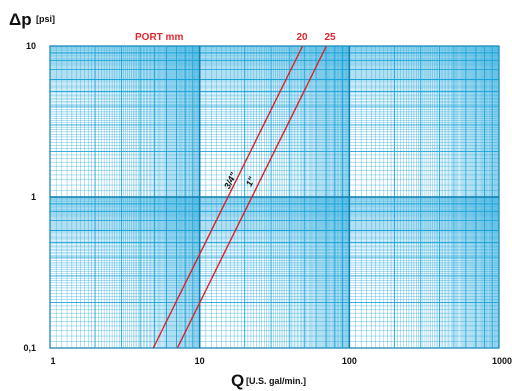 This screenshot has height=391, width=512. What do you see at coordinates (200, 361) in the screenshot?
I see `x-tick-label: 10` at bounding box center [200, 361].